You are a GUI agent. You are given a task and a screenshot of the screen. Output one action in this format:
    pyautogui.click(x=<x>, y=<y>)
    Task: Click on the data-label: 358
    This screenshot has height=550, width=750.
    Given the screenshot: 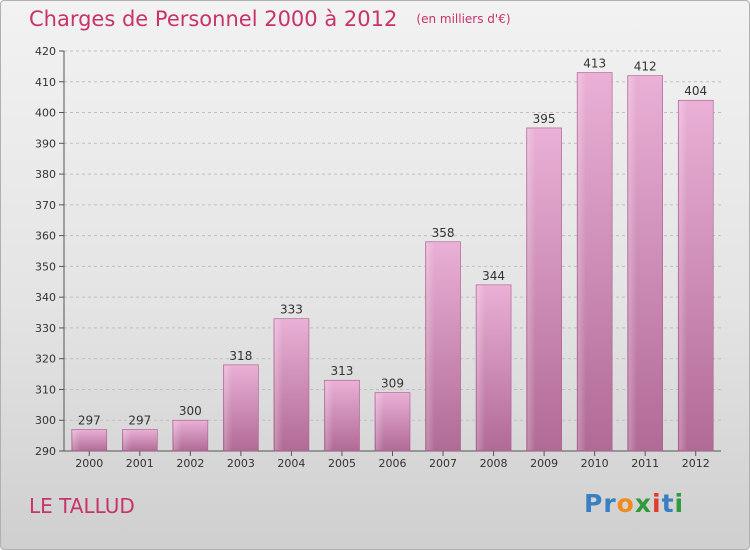 What is the action you would take?
    pyautogui.click(x=443, y=233)
    